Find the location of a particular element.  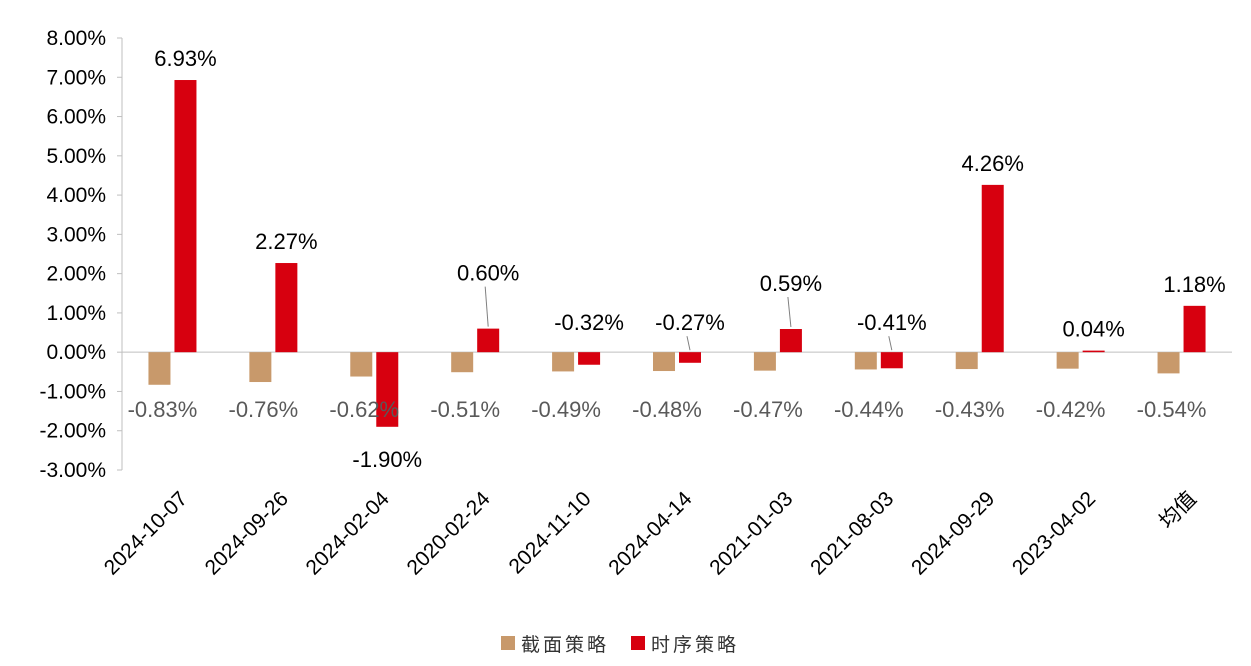

legend-swatch-time-series is located at coordinates (638, 643).